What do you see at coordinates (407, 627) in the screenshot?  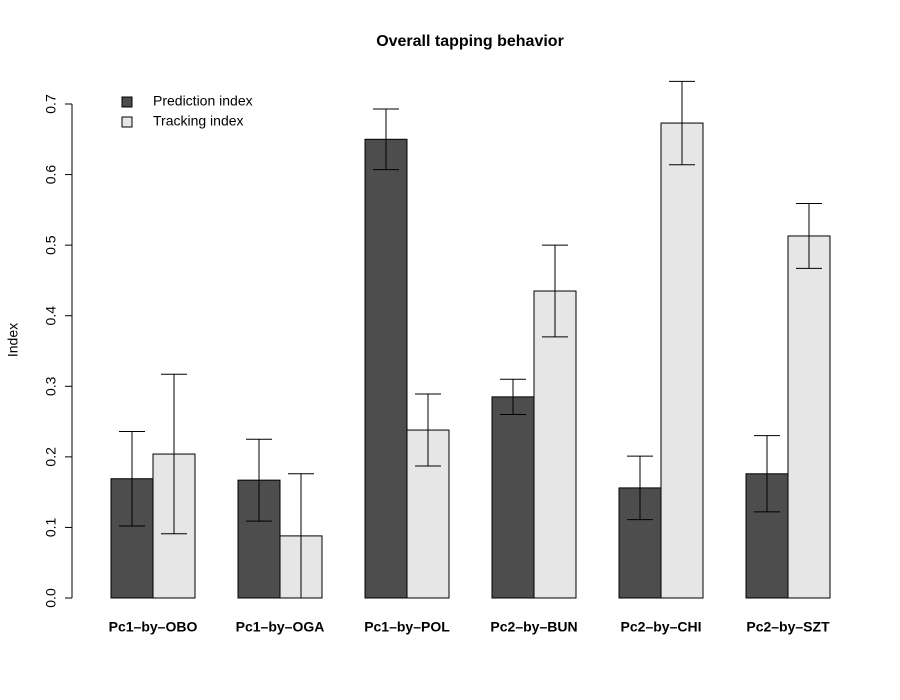 I see `x-tick-label: Pc1–by–POL` at bounding box center [407, 627].